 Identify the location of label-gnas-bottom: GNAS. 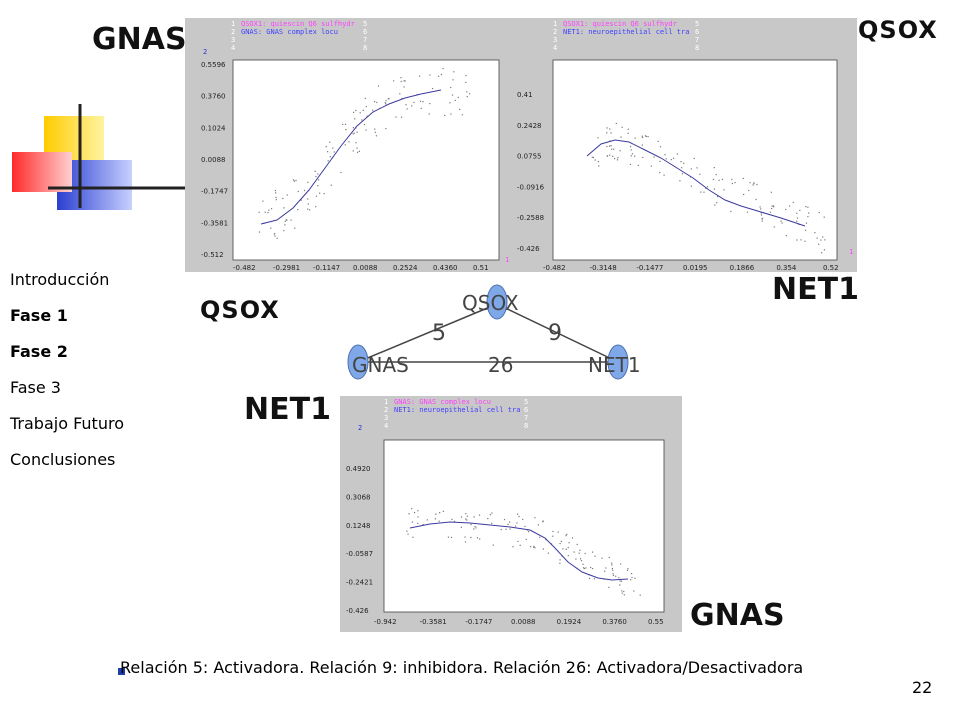
(737, 615).